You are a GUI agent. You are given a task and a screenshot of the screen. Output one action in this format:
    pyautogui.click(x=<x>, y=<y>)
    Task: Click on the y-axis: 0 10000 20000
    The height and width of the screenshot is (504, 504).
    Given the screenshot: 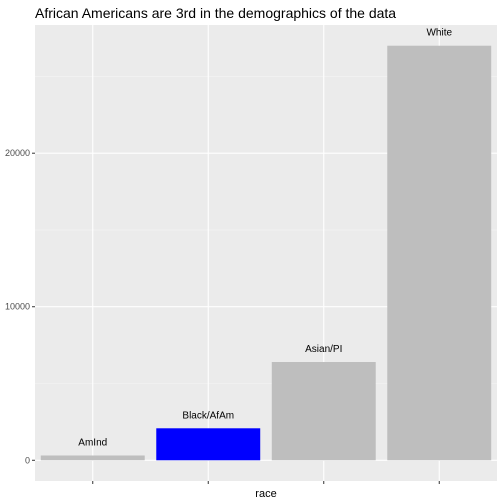 What is the action you would take?
    pyautogui.click(x=20, y=306)
    